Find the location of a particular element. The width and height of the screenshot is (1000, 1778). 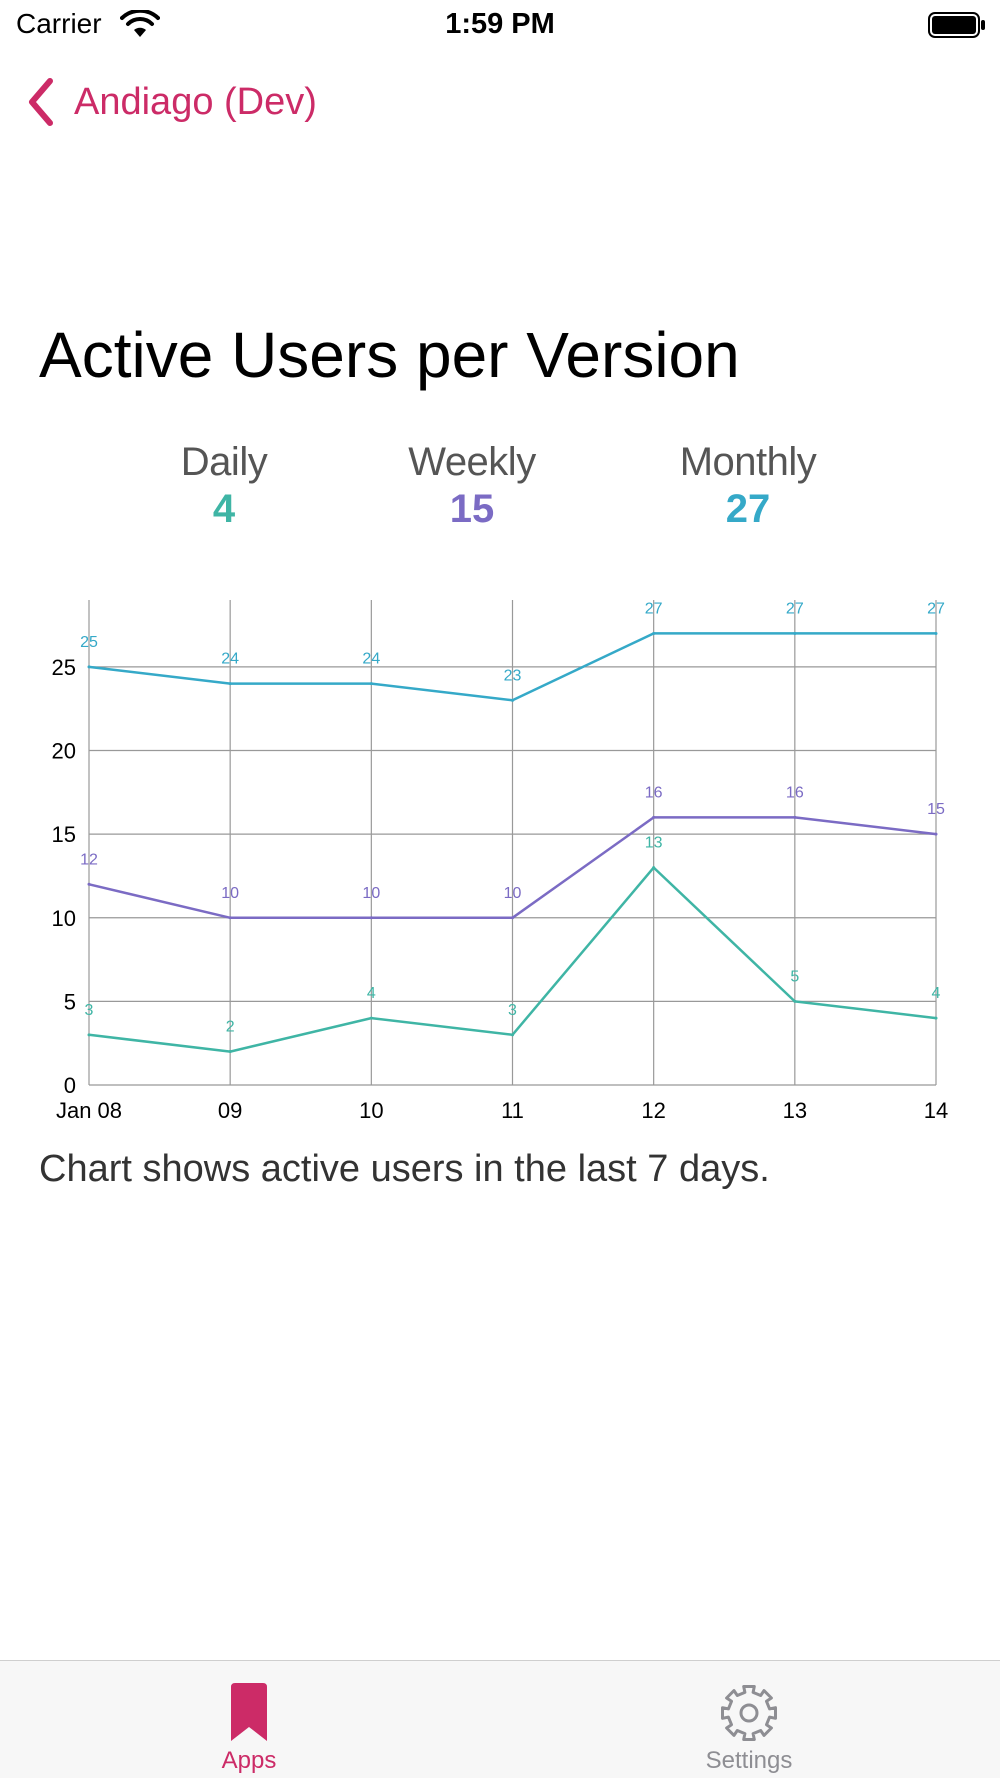

y-tick-label: 0 is located at coordinates (70, 1085).